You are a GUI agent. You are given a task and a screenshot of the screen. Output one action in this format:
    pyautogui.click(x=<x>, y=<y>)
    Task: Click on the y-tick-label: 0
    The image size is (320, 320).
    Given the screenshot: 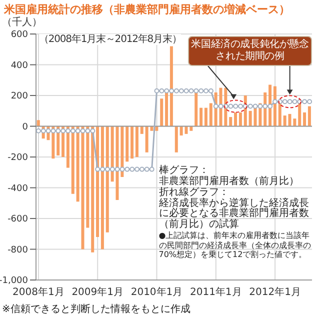 What is the action you would take?
    pyautogui.click(x=25, y=127)
    